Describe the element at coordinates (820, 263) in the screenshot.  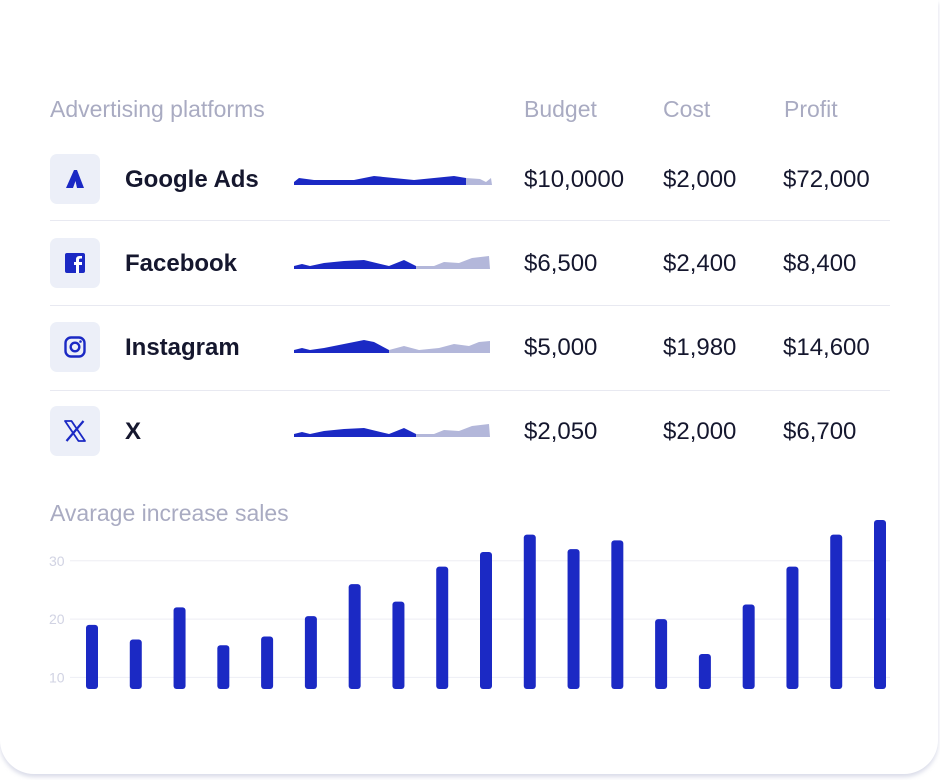
I see `profit-value: $8,400` at that location.